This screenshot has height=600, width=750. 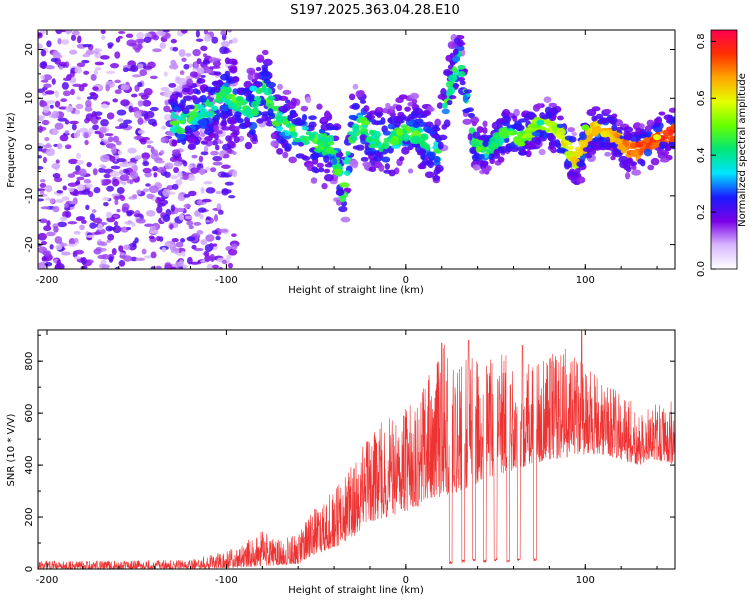 What do you see at coordinates (406, 280) in the screenshot?
I see `spectrogram-x-tick-label: 0` at bounding box center [406, 280].